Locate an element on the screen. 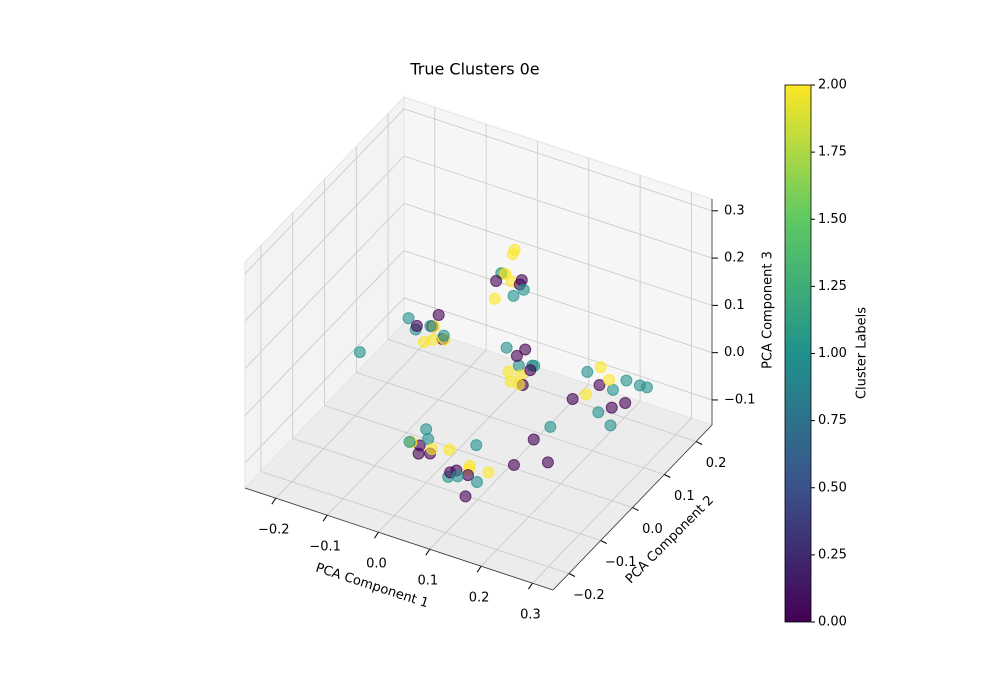  colorbar-tick-label: 1.00 is located at coordinates (832, 353).